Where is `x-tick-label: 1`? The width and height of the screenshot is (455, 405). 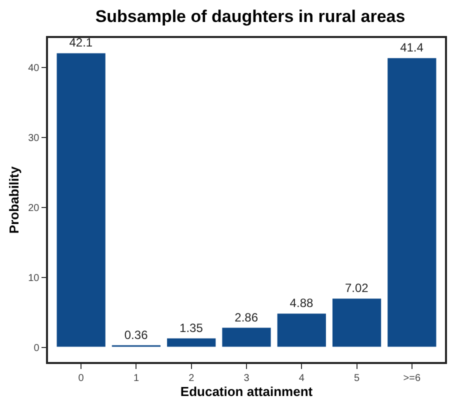
x-tick-label: 1 is located at coordinates (136, 378).